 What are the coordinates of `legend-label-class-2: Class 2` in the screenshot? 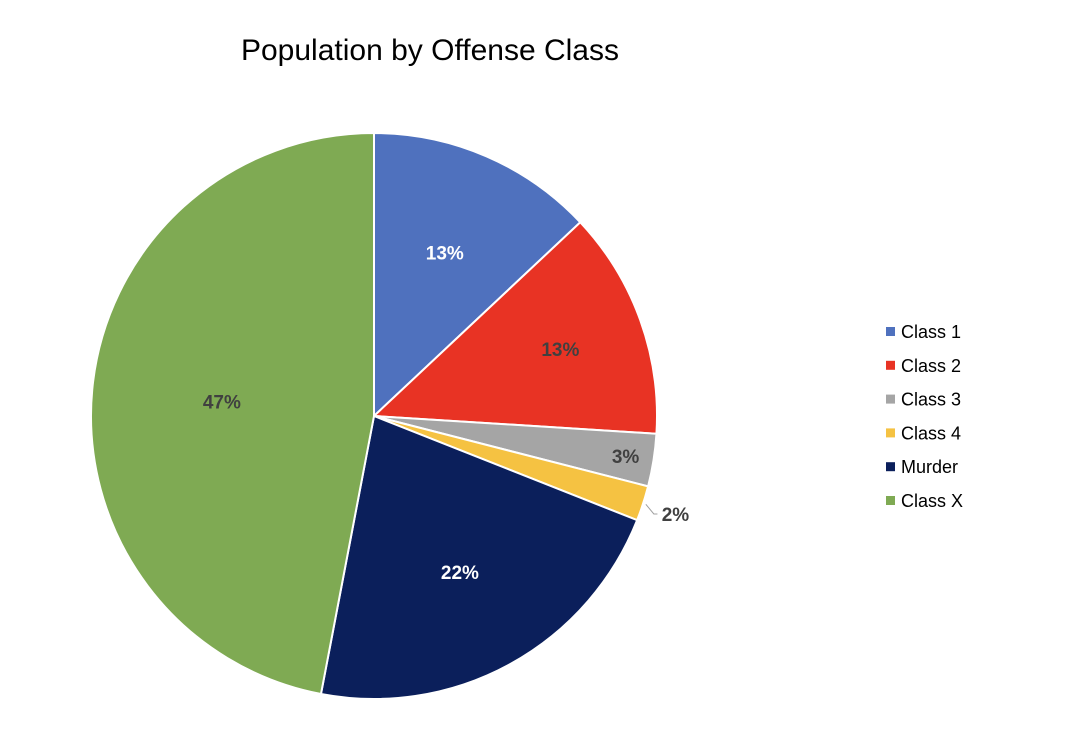 It's located at (931, 366).